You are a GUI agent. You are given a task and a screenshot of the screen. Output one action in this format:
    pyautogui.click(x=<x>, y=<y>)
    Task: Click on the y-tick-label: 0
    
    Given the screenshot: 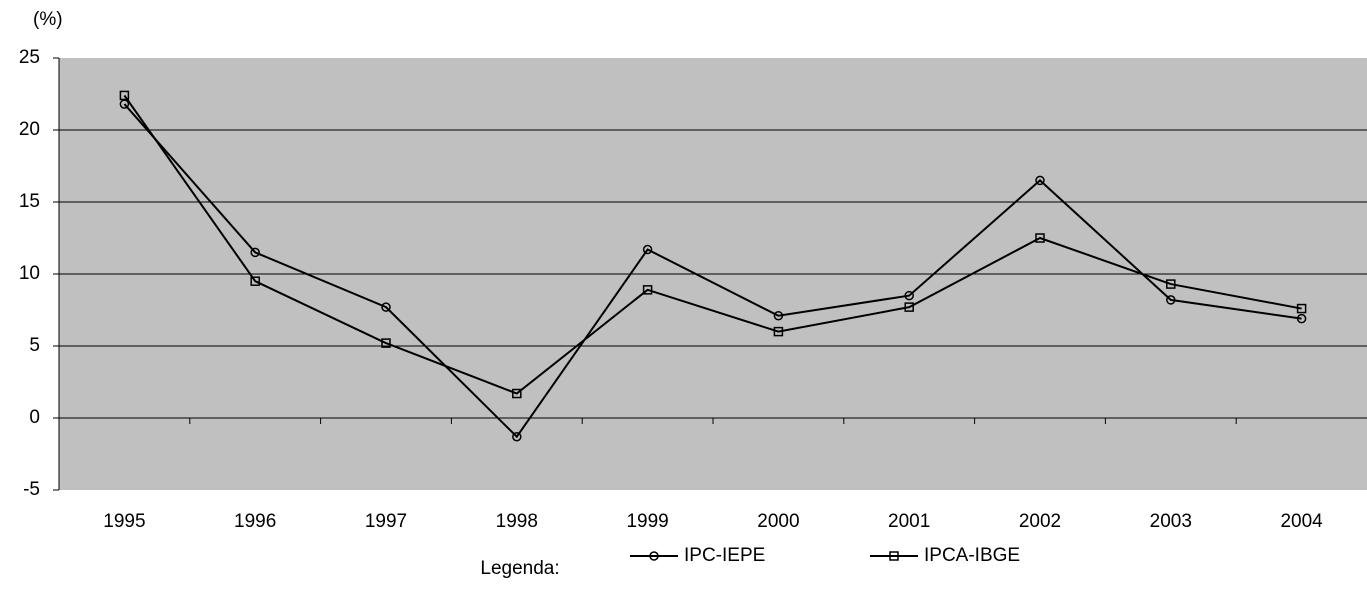 What is the action you would take?
    pyautogui.click(x=34, y=417)
    